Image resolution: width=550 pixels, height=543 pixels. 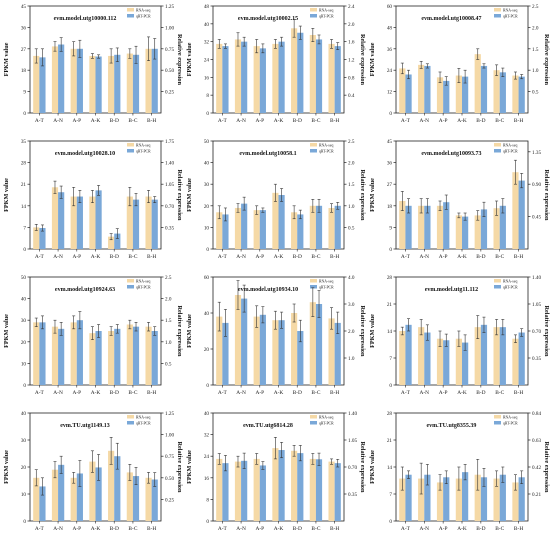 I want to click on right-tick-label: 0.84, so click(x=536, y=414).